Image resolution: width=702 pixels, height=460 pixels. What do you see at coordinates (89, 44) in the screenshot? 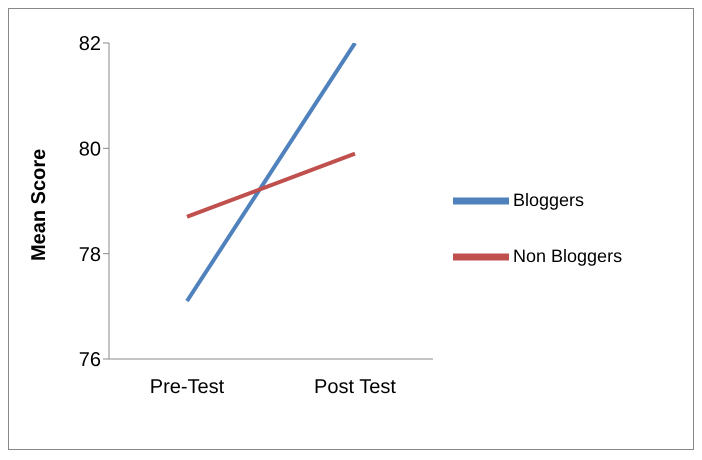
I see `y-tick-label: 82` at bounding box center [89, 44].